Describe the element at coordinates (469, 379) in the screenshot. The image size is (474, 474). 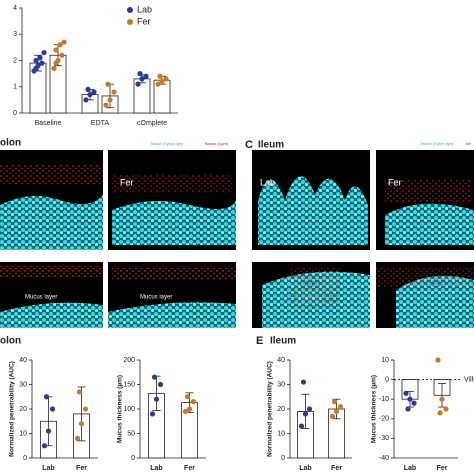
I see `annotation: Villu` at that location.